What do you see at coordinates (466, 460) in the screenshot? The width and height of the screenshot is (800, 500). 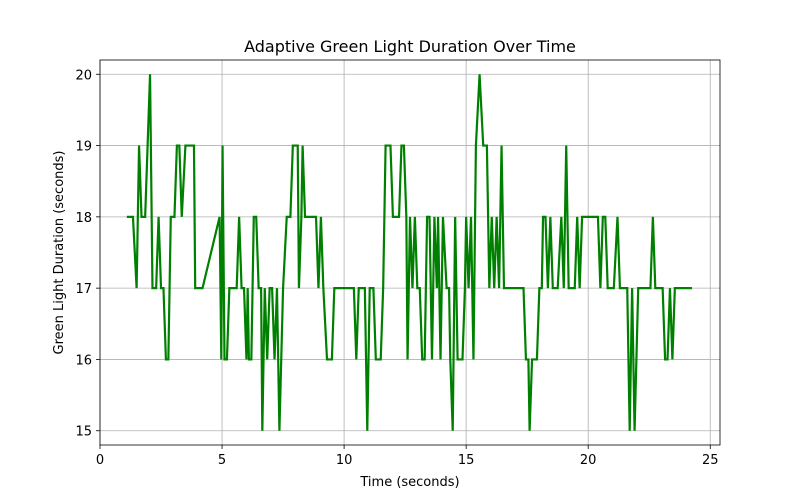 I see `x-tick-label: 15` at bounding box center [466, 460].